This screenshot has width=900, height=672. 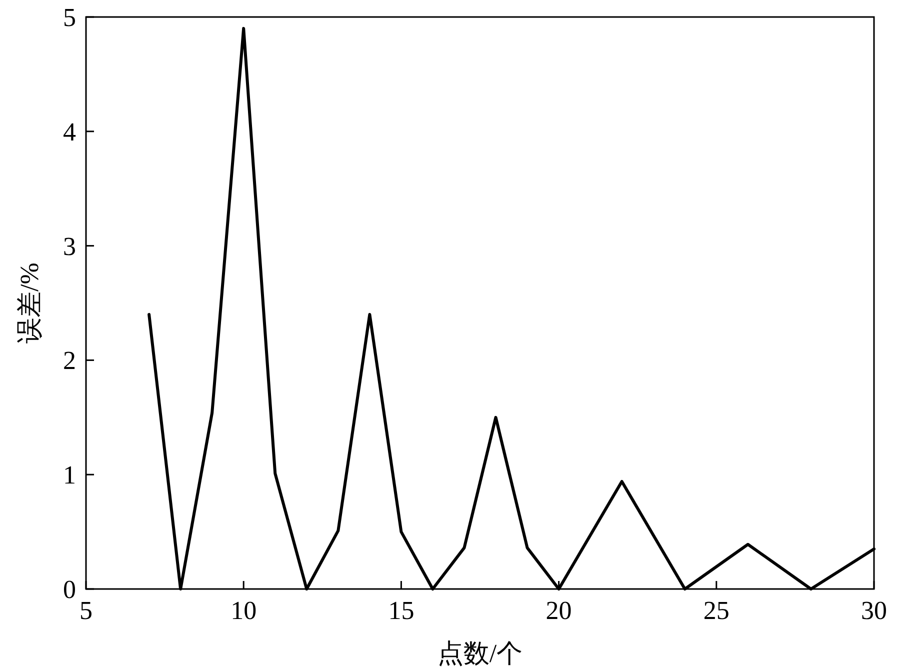 What do you see at coordinates (69, 246) in the screenshot?
I see `y-tick-label: 3` at bounding box center [69, 246].